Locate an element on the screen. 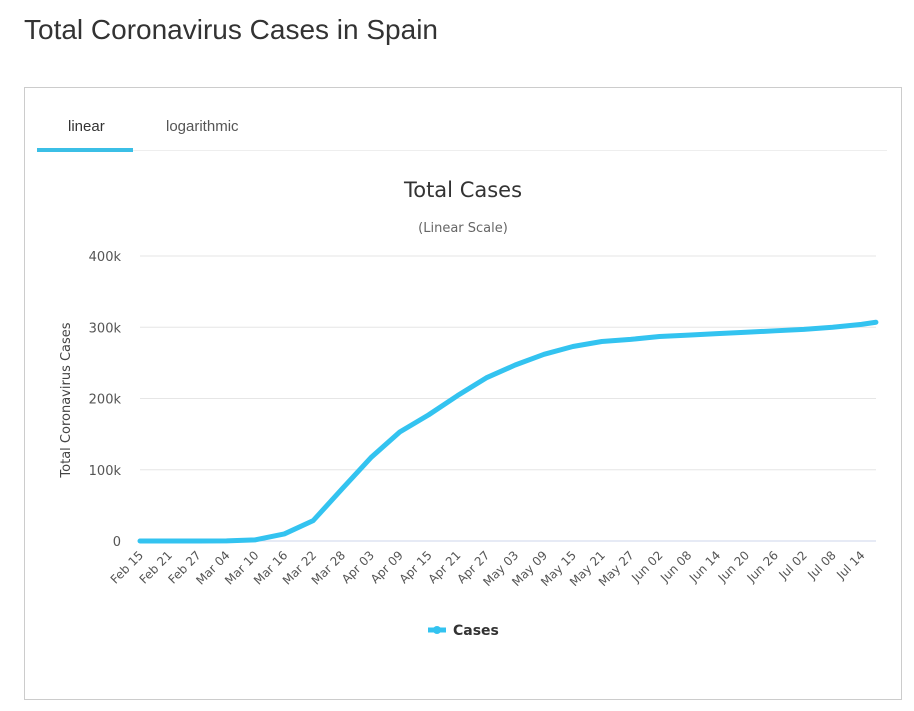 The width and height of the screenshot is (914, 711). tab-linear: linear is located at coordinates (86, 126).